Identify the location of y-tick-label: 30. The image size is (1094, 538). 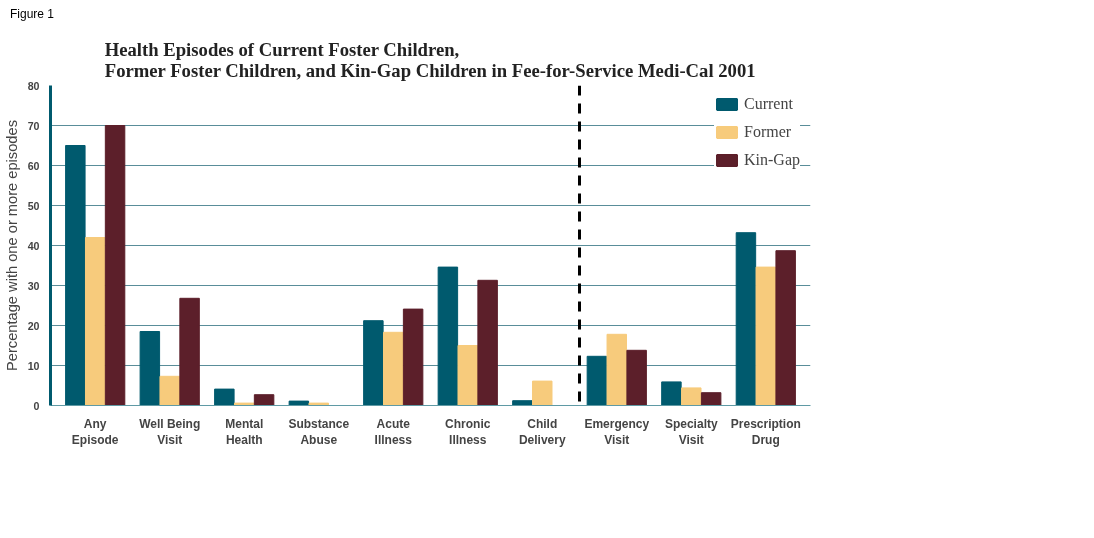
(33, 285).